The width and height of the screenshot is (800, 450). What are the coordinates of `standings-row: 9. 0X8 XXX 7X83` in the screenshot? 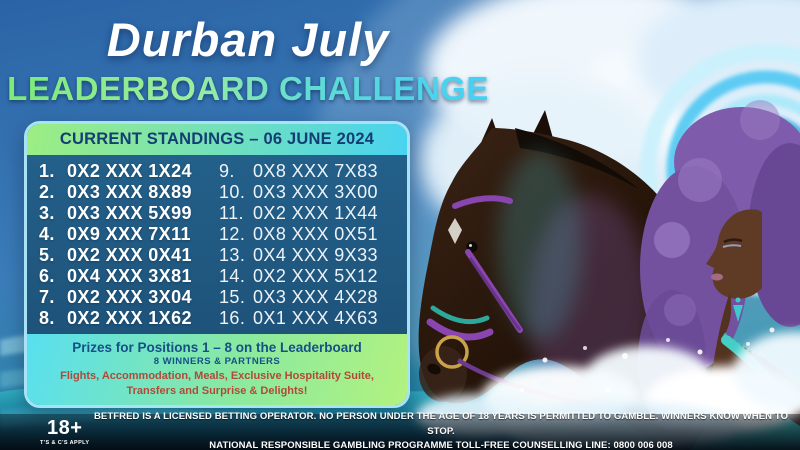 It's located at (298, 170).